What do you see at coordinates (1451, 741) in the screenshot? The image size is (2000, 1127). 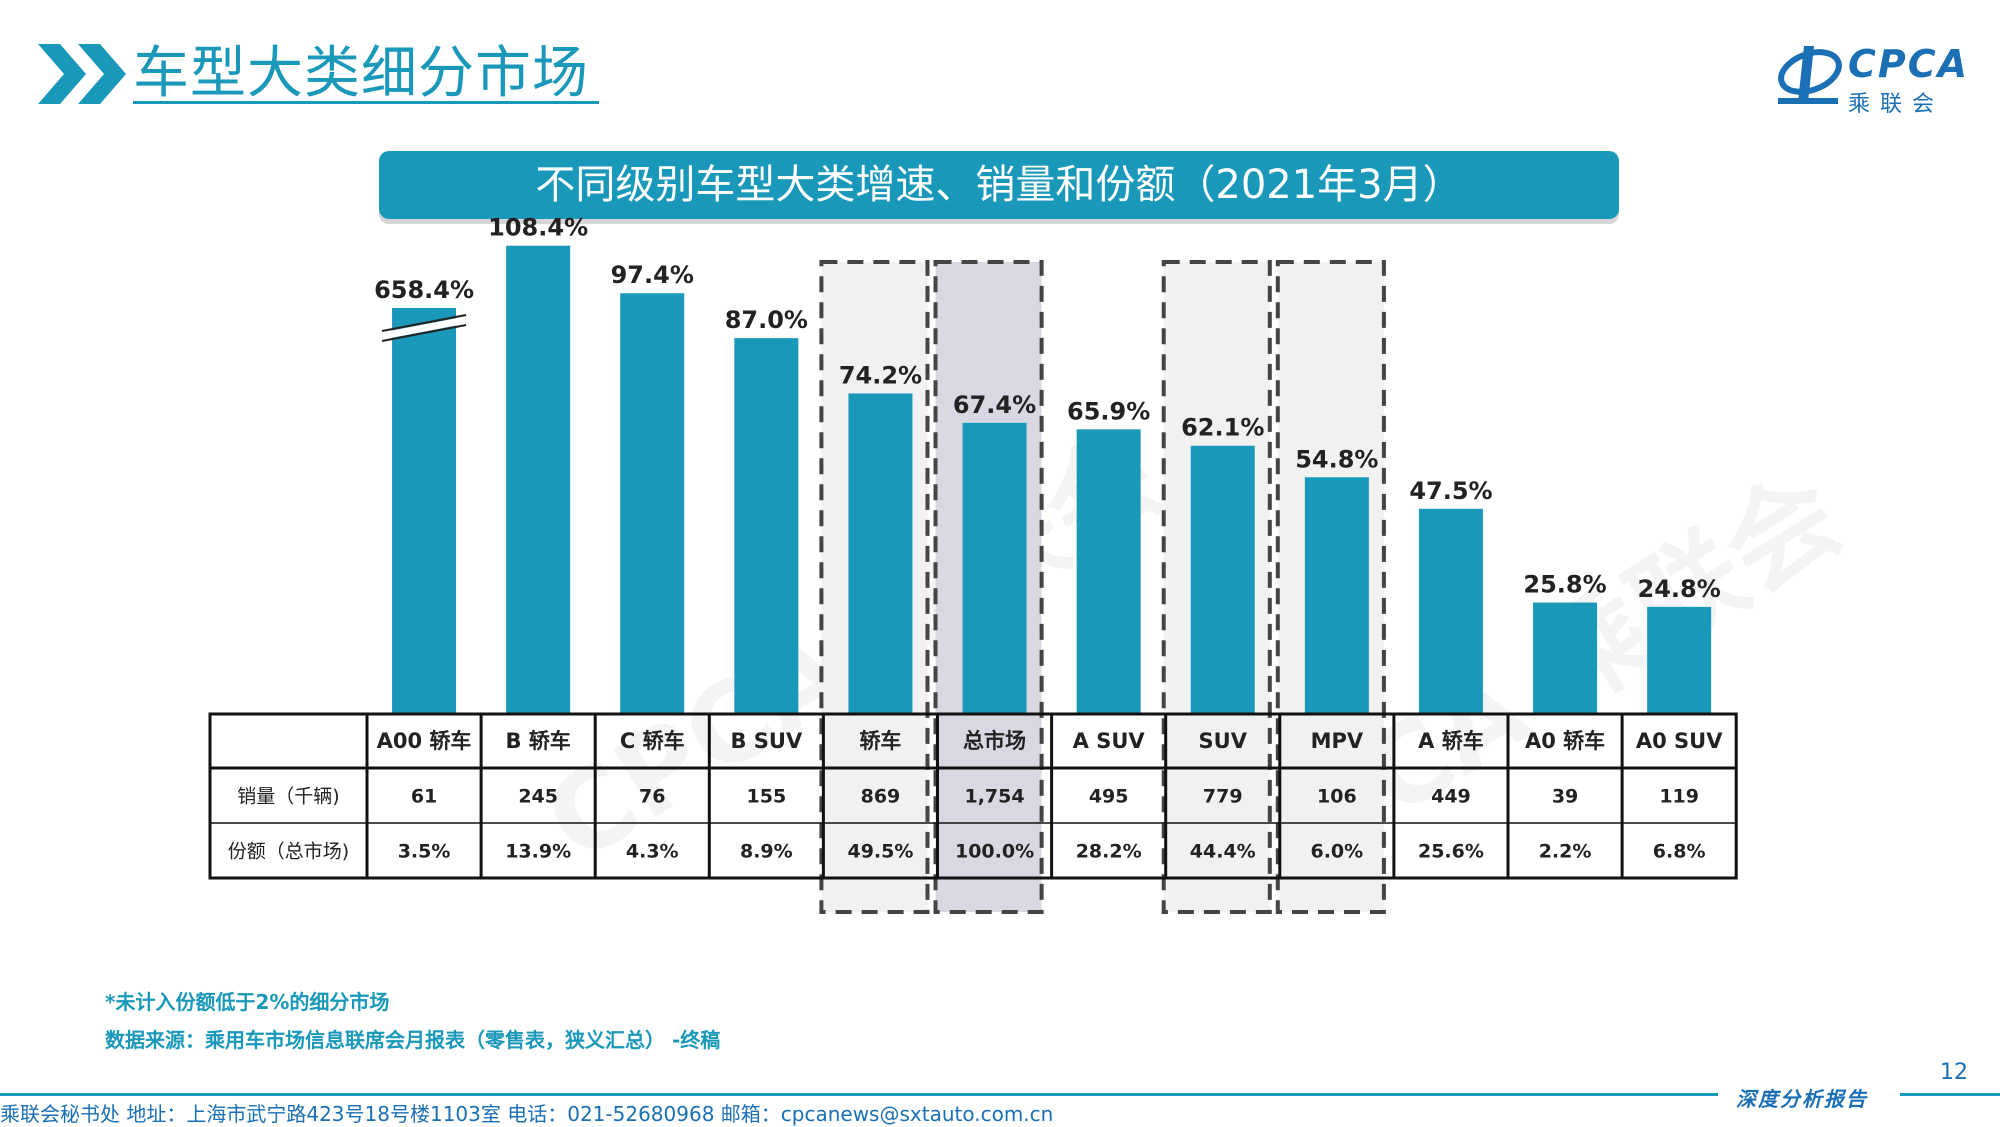 I see `category-label-9: A 轿车` at bounding box center [1451, 741].